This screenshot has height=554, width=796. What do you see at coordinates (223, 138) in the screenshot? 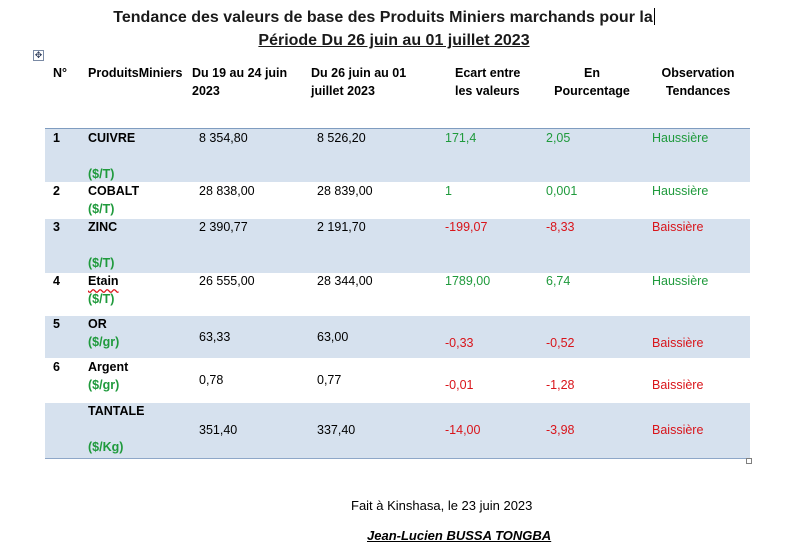
I see `value-period1: 8 354,80` at bounding box center [223, 138].